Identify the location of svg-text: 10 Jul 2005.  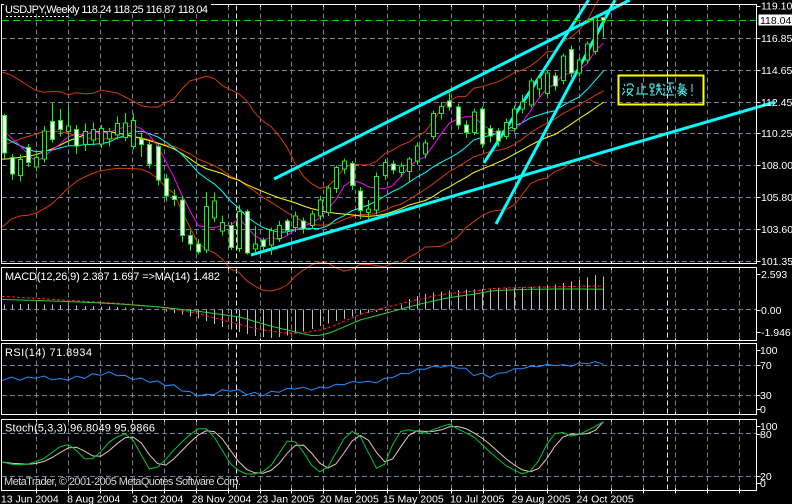
(477, 499).